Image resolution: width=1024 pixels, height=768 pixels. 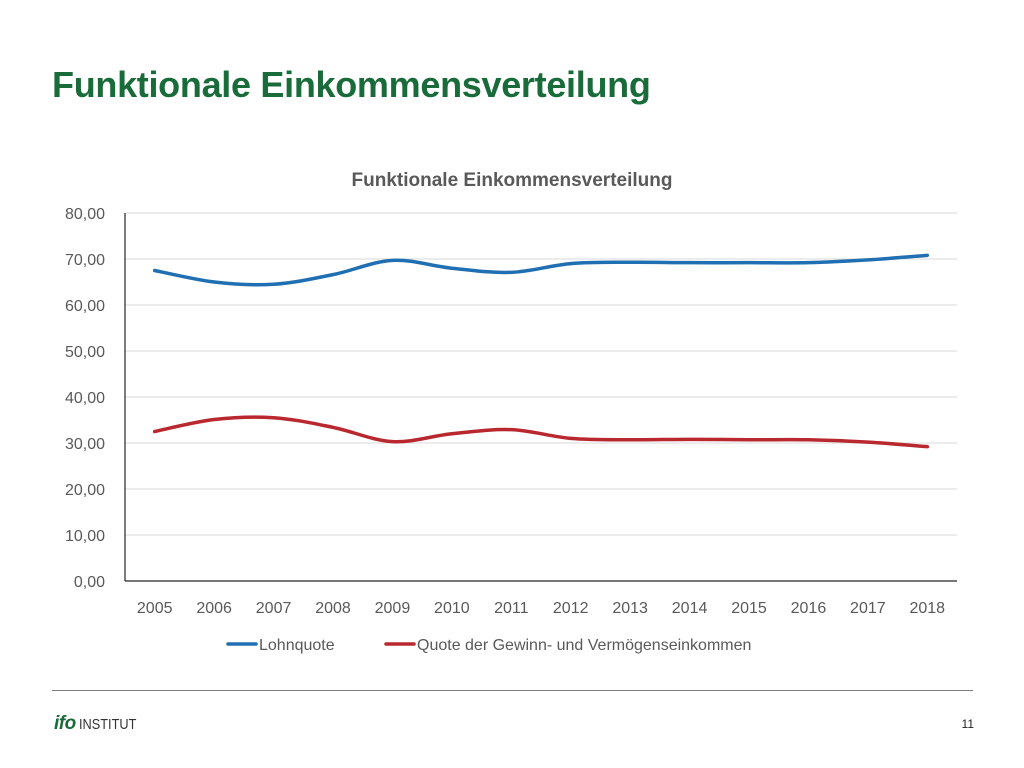 I want to click on footer-divider, so click(x=512, y=690).